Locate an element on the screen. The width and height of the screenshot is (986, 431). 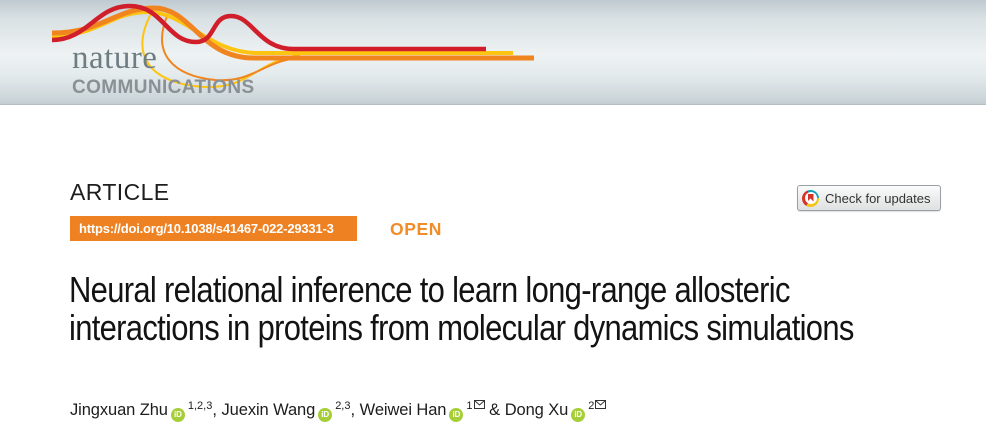
author-affiliation-sup: 1,2,3 is located at coordinates (200, 405).